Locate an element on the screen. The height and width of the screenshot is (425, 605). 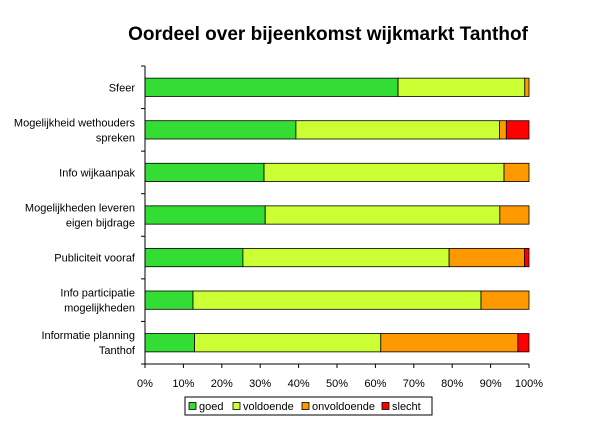
x-tick-label-6: 60% is located at coordinates (375, 384).